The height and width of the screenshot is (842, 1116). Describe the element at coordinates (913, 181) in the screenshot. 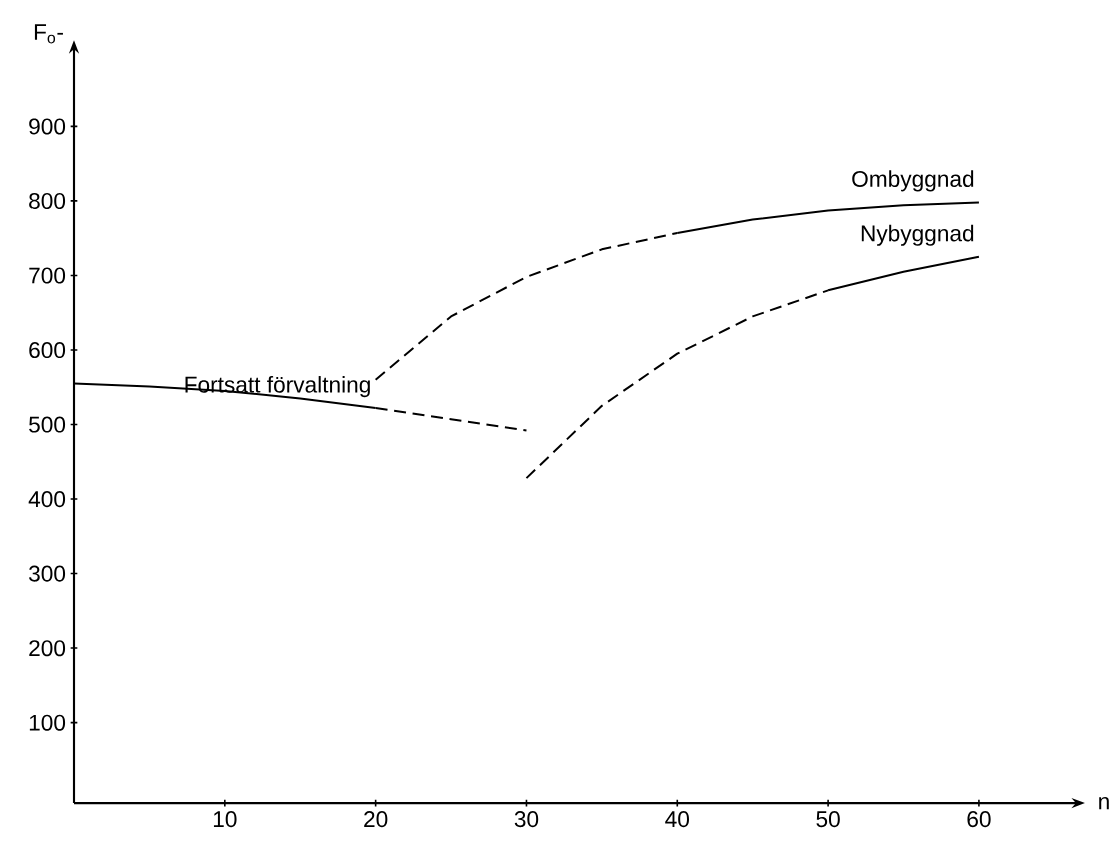

I see `series-label: Ombyggnad` at that location.